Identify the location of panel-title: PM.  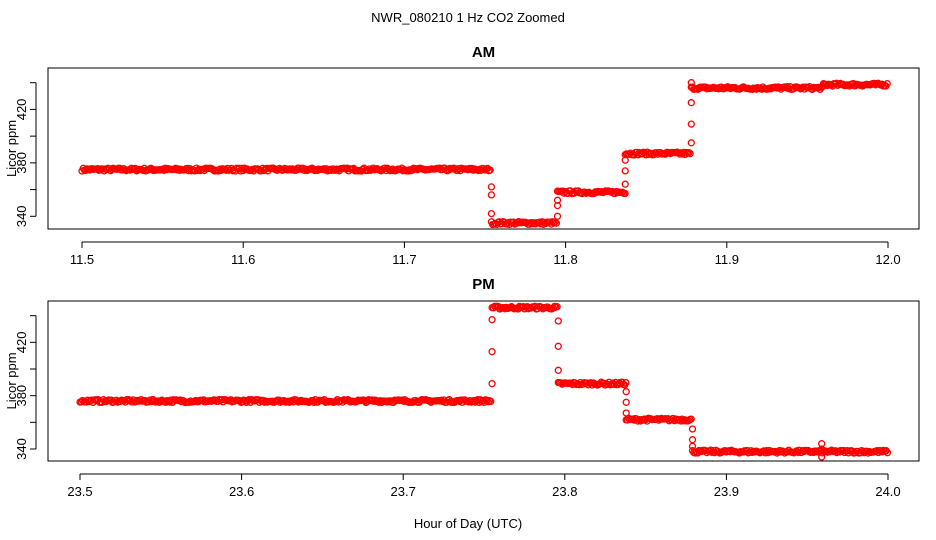
(483, 284).